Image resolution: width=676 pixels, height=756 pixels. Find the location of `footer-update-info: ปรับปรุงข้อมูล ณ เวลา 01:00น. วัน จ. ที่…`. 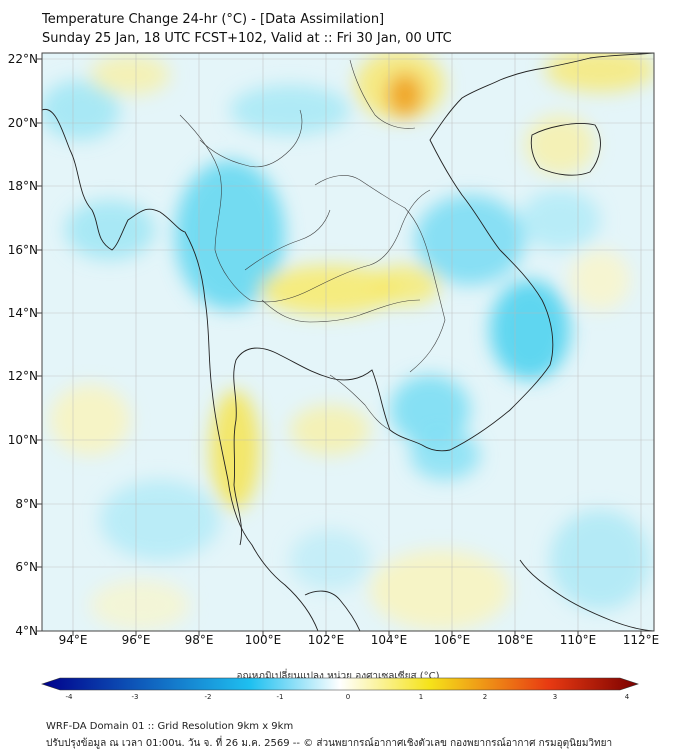

footer-update-info: ปรับปรุงข้อมูล ณ เวลา 01:00น. วัน จ. ที่… is located at coordinates (329, 743).